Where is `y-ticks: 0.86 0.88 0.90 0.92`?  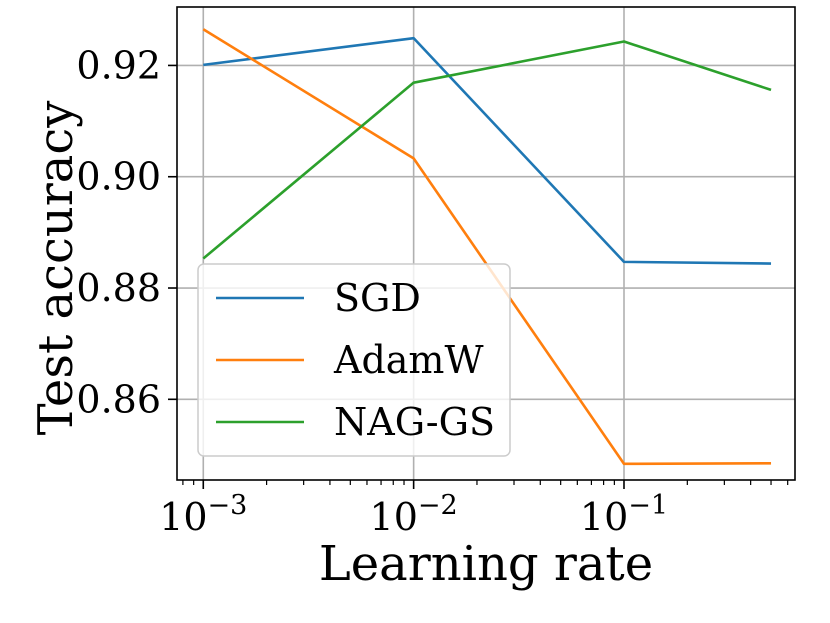
y-ticks: 0.86 0.88 0.90 0.92 is located at coordinates (126, 232).